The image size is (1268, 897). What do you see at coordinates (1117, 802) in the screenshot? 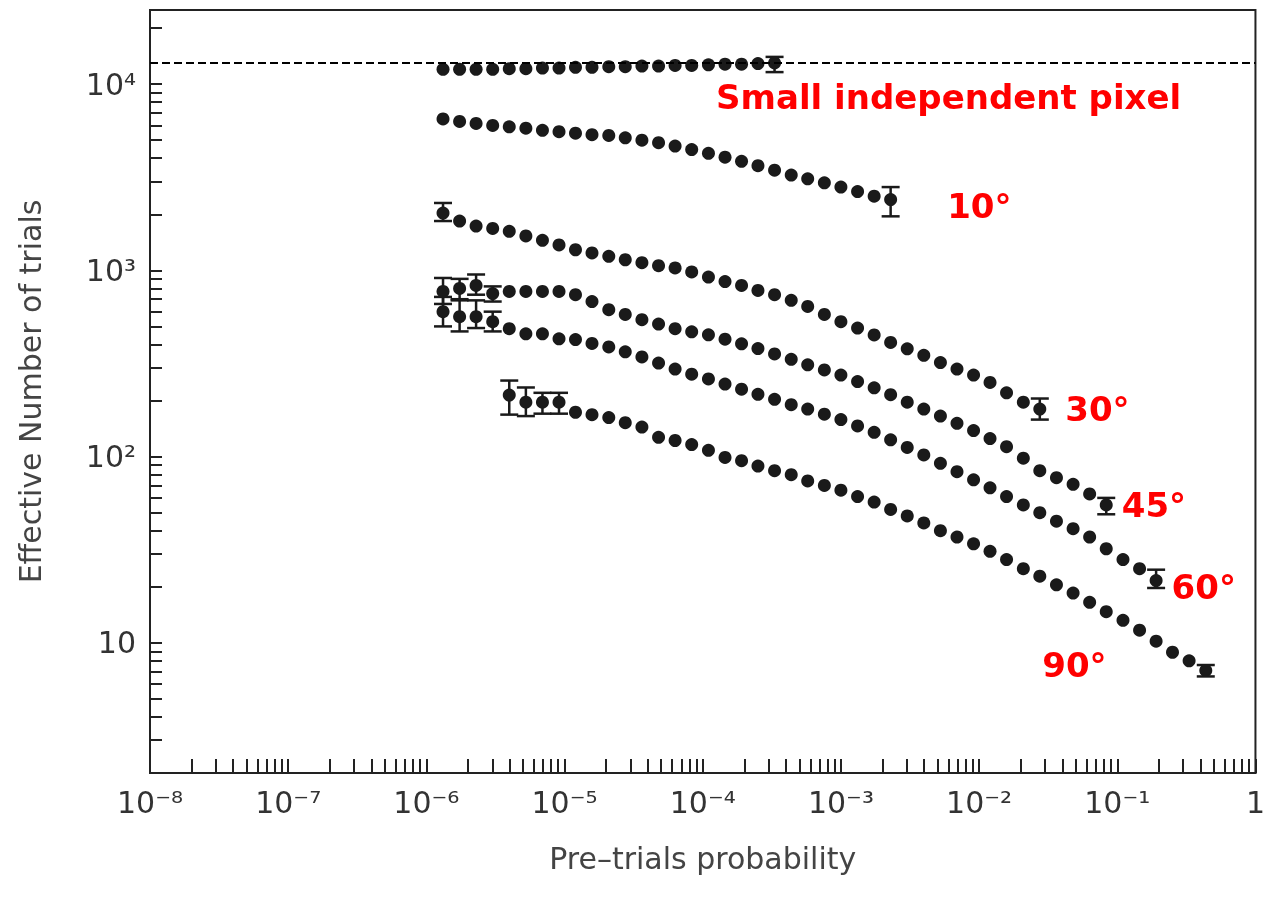
I see `x-tick-label: 10⁻¹` at bounding box center [1117, 802].